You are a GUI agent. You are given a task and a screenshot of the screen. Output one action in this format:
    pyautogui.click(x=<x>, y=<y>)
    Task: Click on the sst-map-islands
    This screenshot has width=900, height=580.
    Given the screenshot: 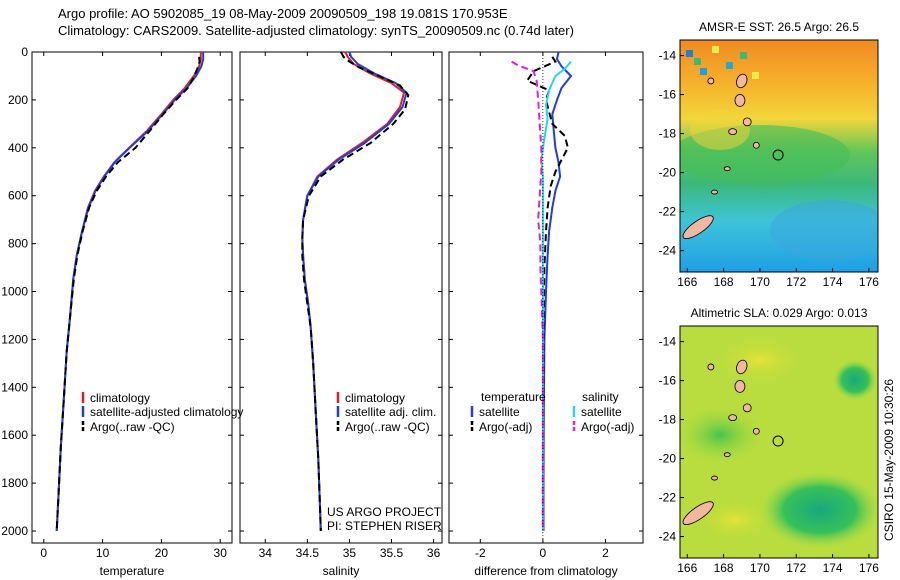 What is the action you would take?
    pyautogui.click(x=721, y=156)
    